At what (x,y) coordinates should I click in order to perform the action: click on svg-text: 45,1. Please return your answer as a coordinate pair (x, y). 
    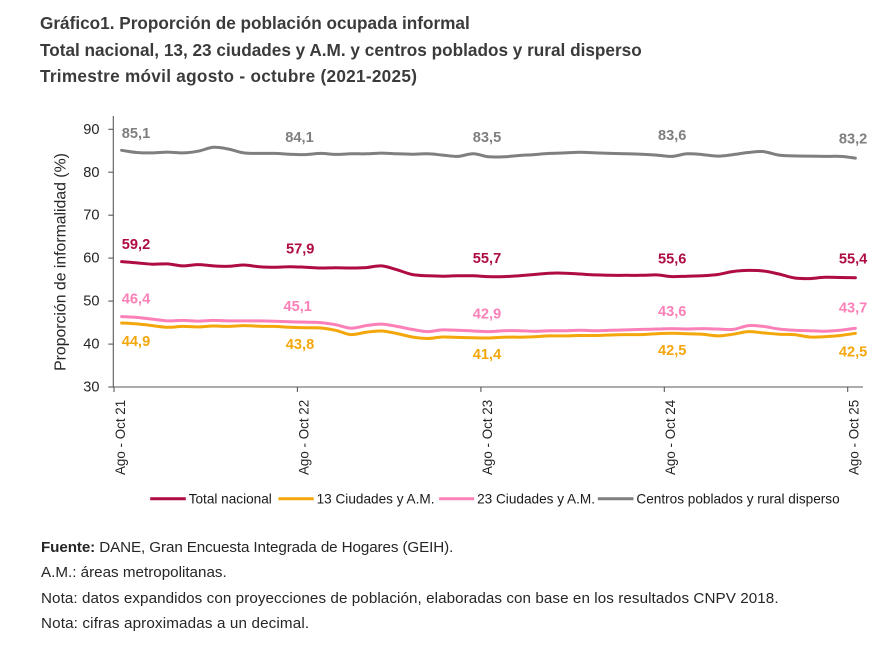
    Looking at the image, I should click on (297, 307).